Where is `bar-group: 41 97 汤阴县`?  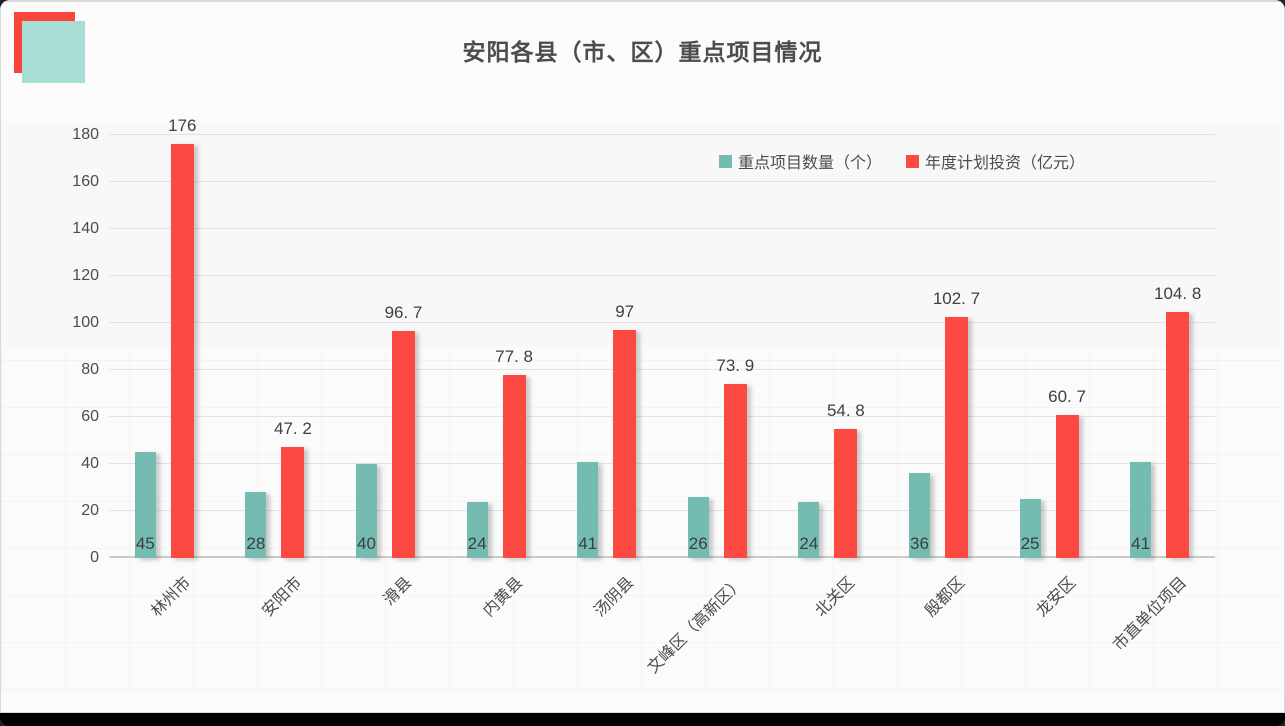 bar-group: 41 97 汤阴县 is located at coordinates (606, 377).